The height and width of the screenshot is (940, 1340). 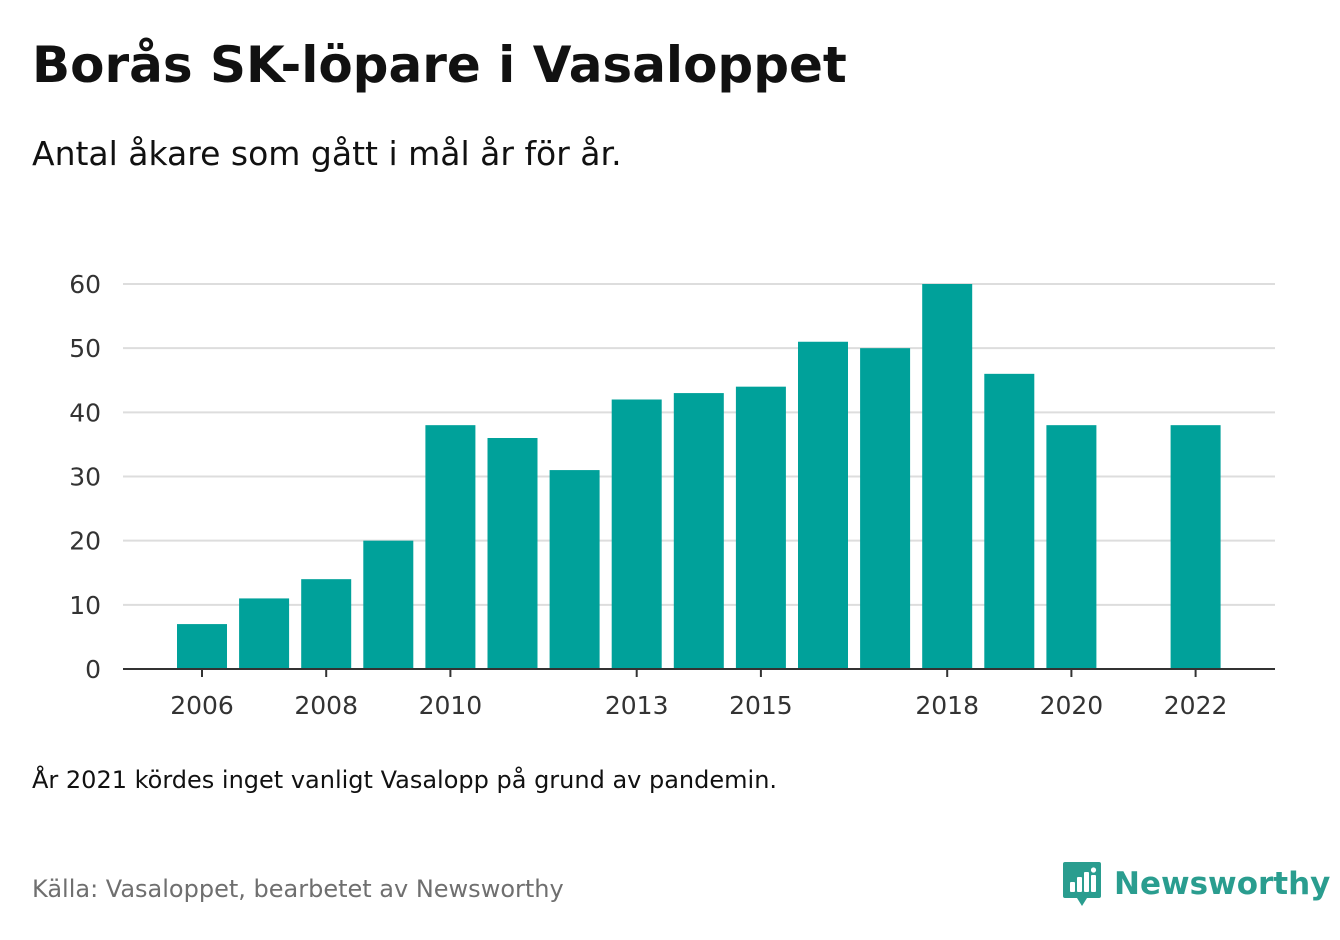 I want to click on chart-title: Borås SK-löpare i Vasaloppet, so click(x=439, y=65).